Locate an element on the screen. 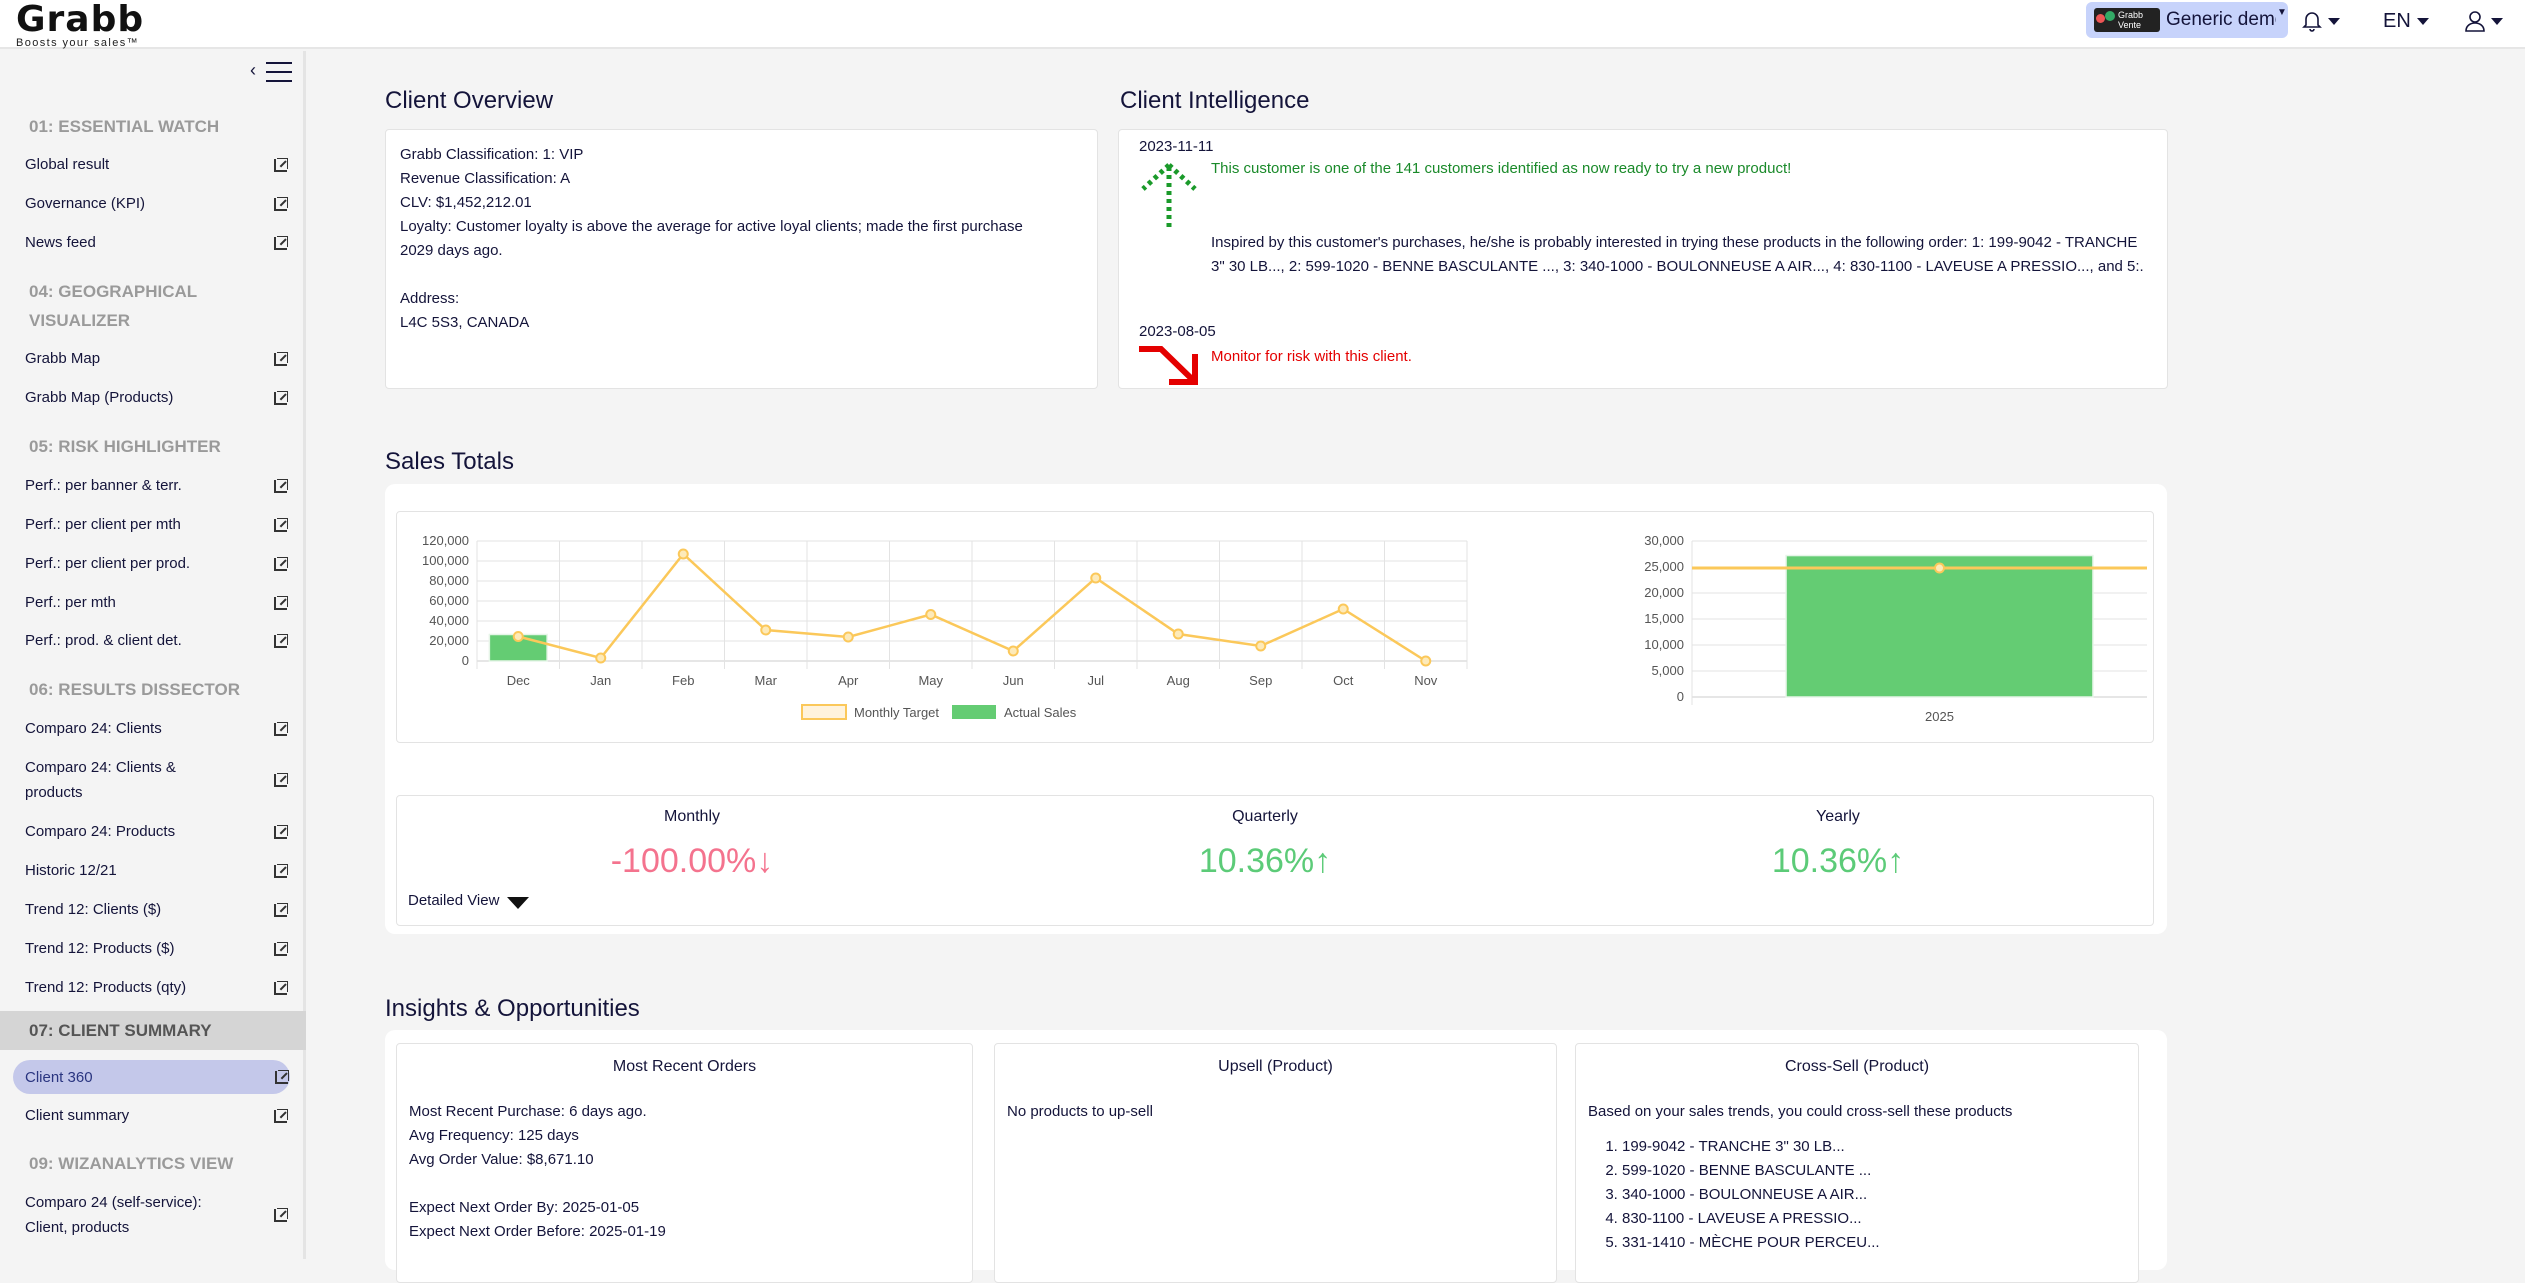 The width and height of the screenshot is (2525, 1283). kpi-label: Yearly is located at coordinates (1838, 816).